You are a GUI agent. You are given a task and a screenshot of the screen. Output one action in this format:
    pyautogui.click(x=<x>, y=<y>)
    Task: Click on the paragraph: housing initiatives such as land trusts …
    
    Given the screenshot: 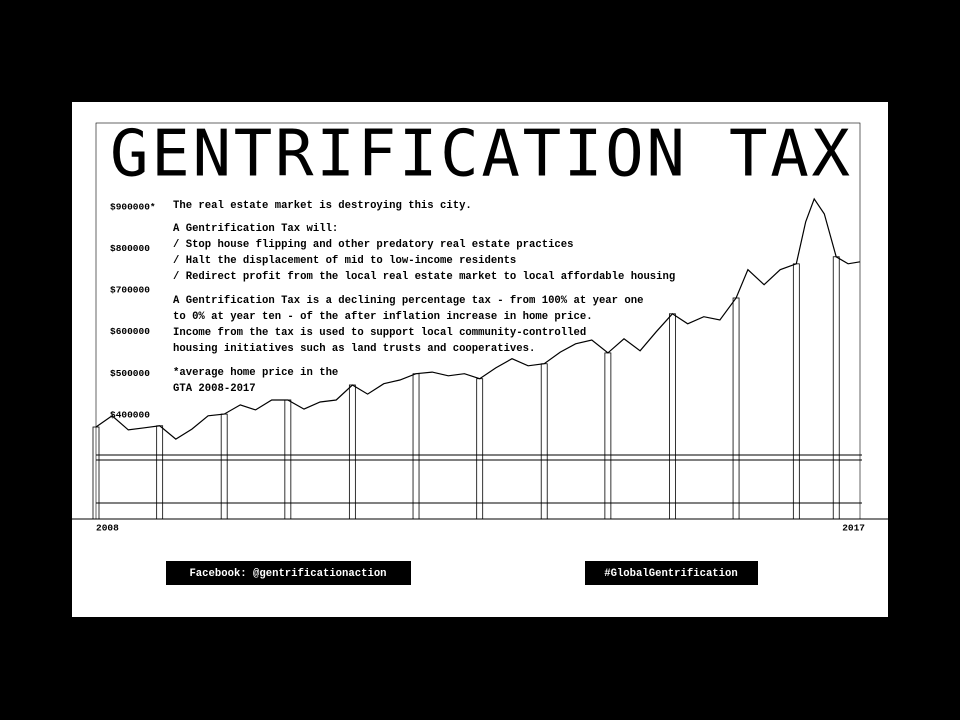 What is the action you would take?
    pyautogui.click(x=354, y=349)
    